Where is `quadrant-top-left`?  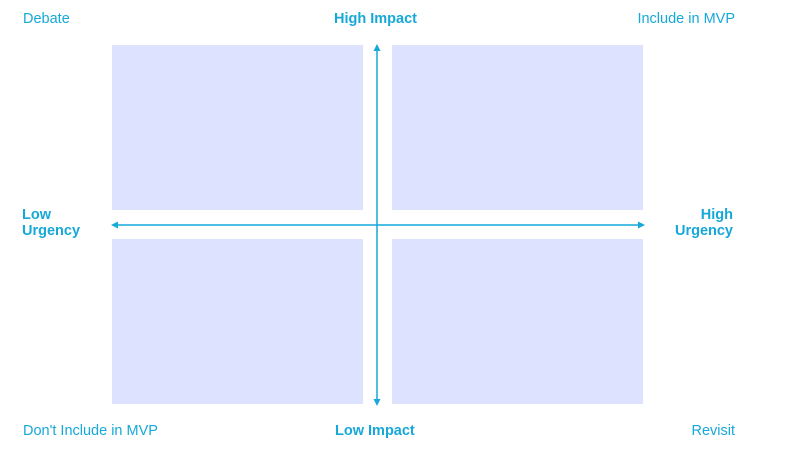
quadrant-top-left is located at coordinates (237, 127).